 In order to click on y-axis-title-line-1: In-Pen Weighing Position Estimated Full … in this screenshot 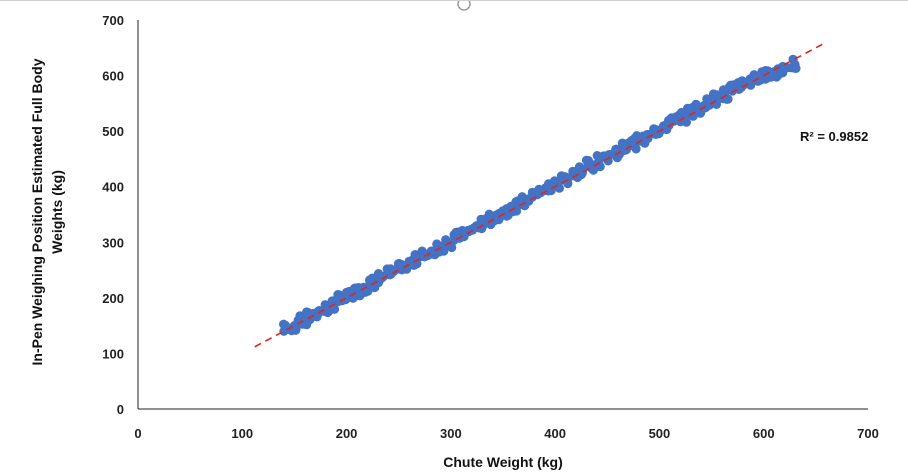, I will do `click(37, 211)`.